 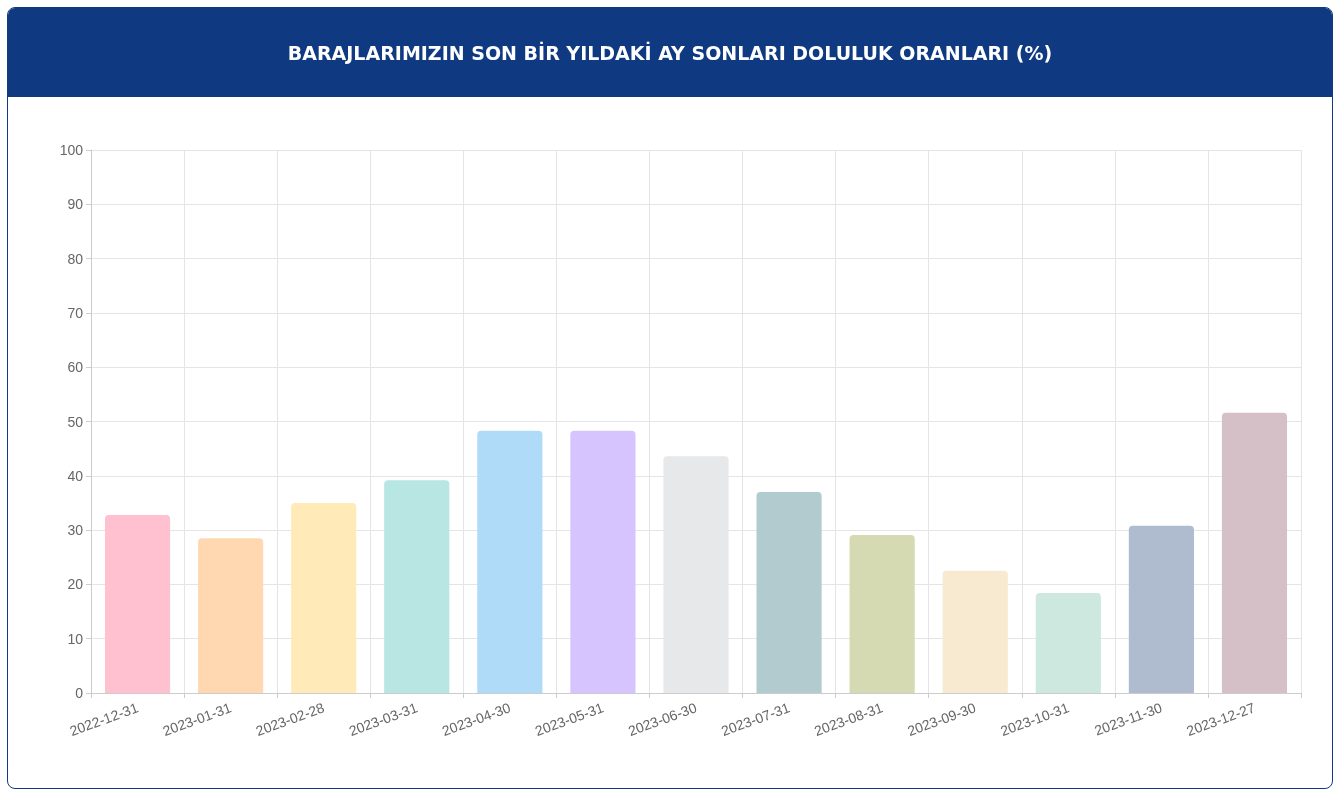 What do you see at coordinates (71, 150) in the screenshot?
I see `y-tick-label: 100` at bounding box center [71, 150].